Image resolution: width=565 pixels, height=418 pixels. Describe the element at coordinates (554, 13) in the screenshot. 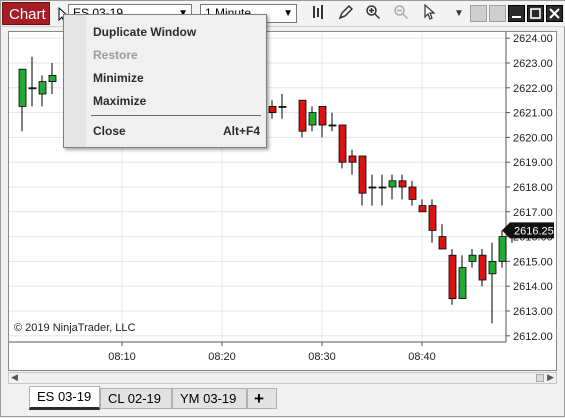

I see `close-button` at that location.